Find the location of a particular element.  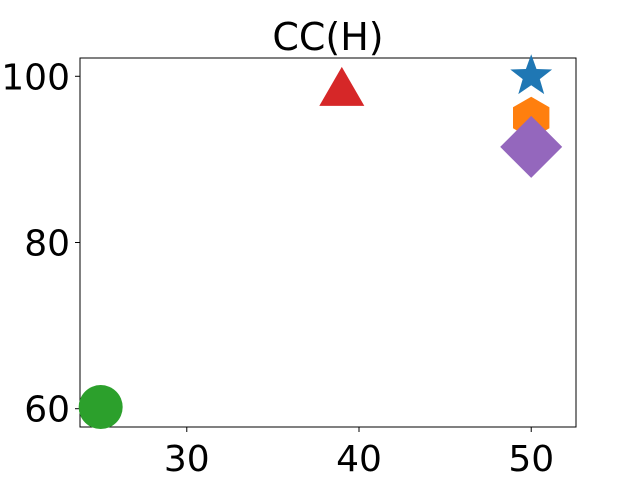

x-axis: 30 40 50 is located at coordinates (359, 453).